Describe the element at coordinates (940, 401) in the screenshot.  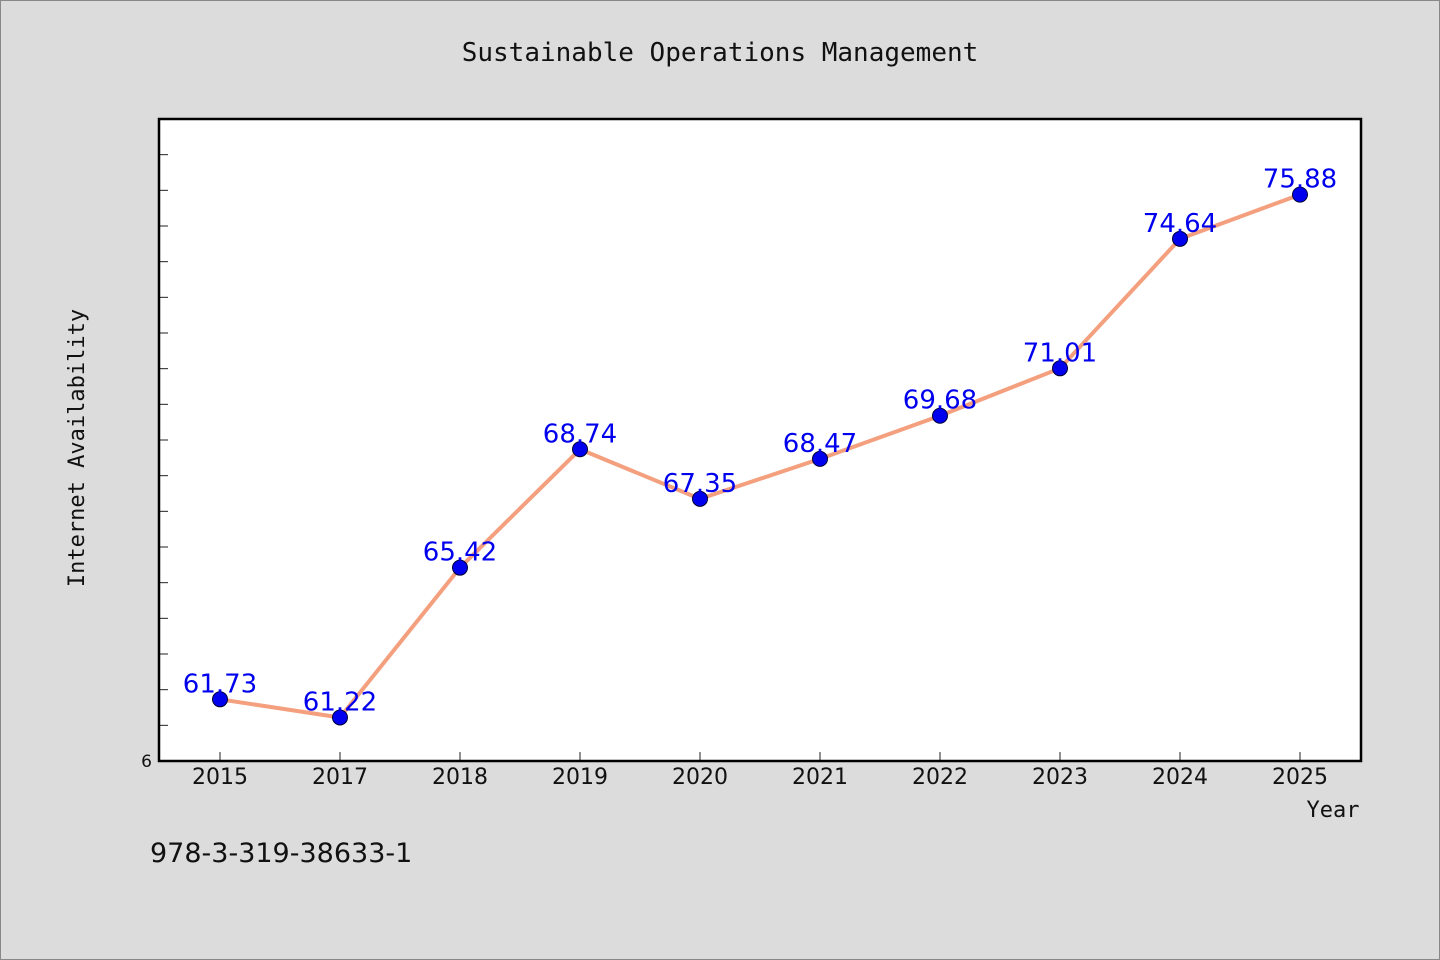
I see `data-label: 69.68` at that location.